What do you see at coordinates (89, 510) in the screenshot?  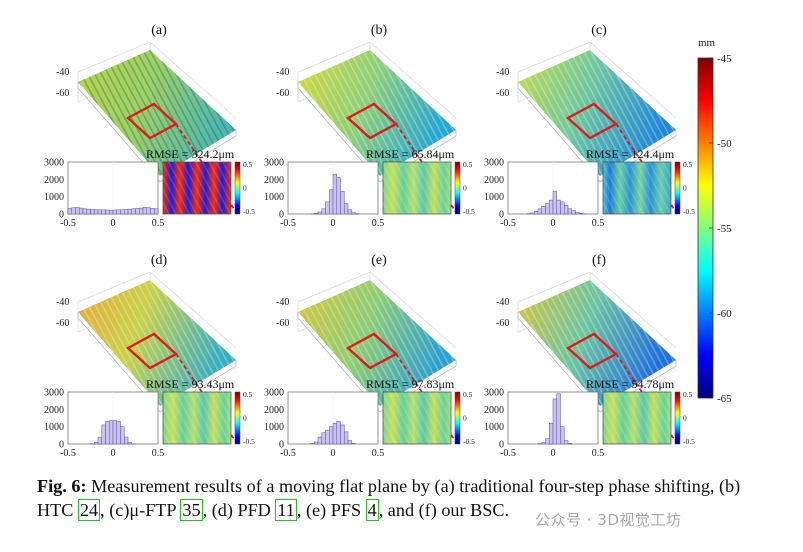 I see `citation-link: 24` at bounding box center [89, 510].